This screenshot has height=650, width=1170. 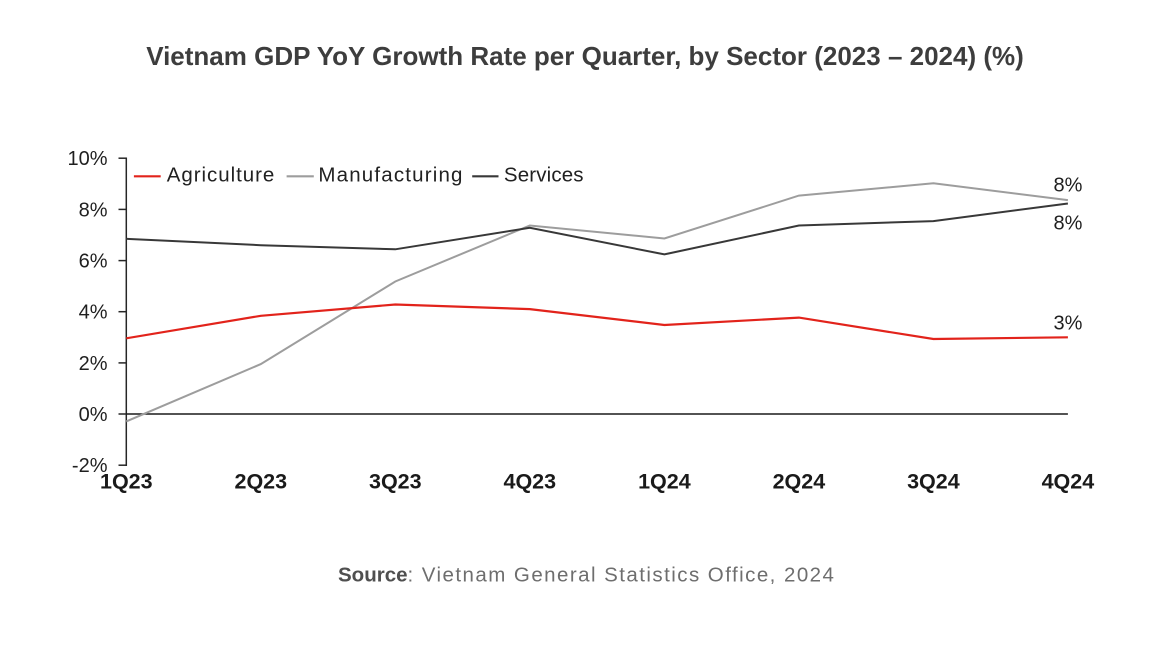 I want to click on svg-text: 1Q23, so click(x=126, y=482).